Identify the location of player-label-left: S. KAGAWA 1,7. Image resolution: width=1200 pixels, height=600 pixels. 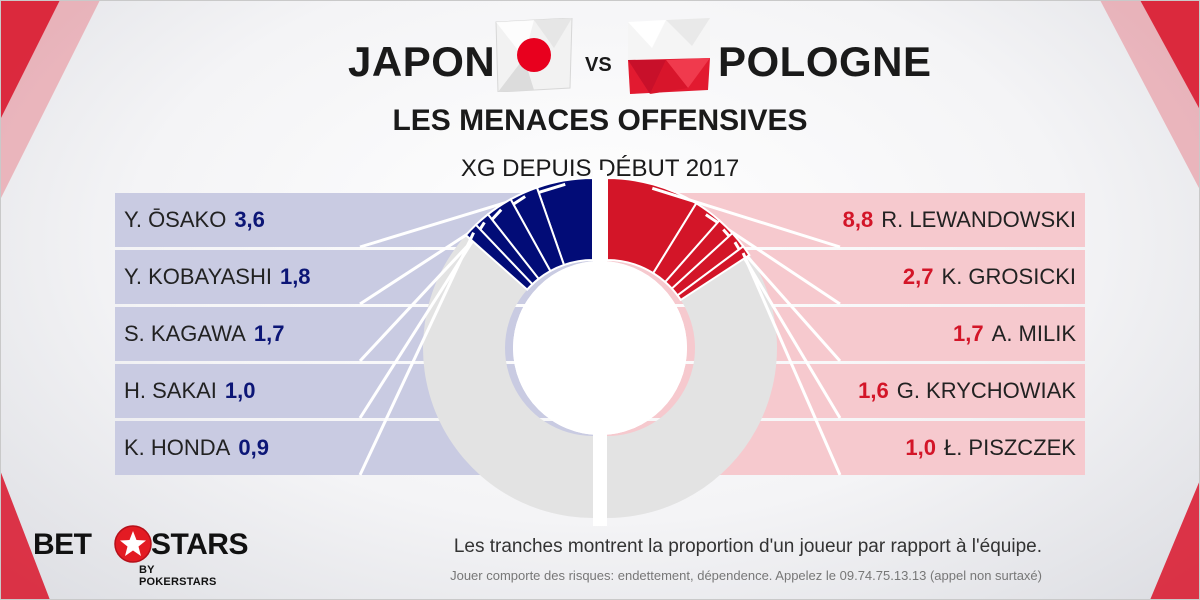
(204, 334).